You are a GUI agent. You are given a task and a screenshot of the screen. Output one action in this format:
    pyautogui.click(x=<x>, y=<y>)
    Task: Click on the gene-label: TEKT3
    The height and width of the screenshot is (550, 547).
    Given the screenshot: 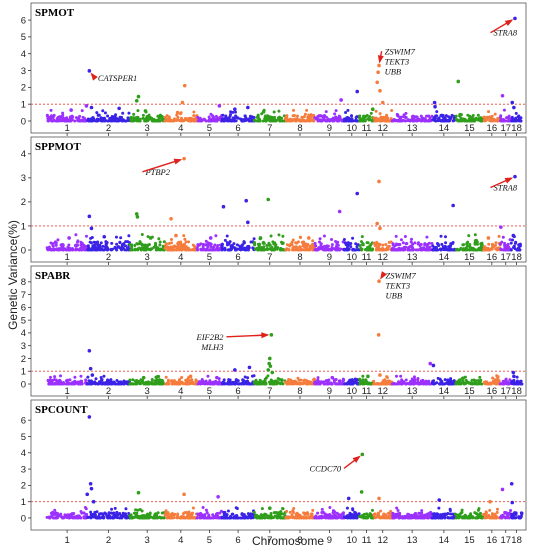 What is the action you would take?
    pyautogui.click(x=397, y=61)
    